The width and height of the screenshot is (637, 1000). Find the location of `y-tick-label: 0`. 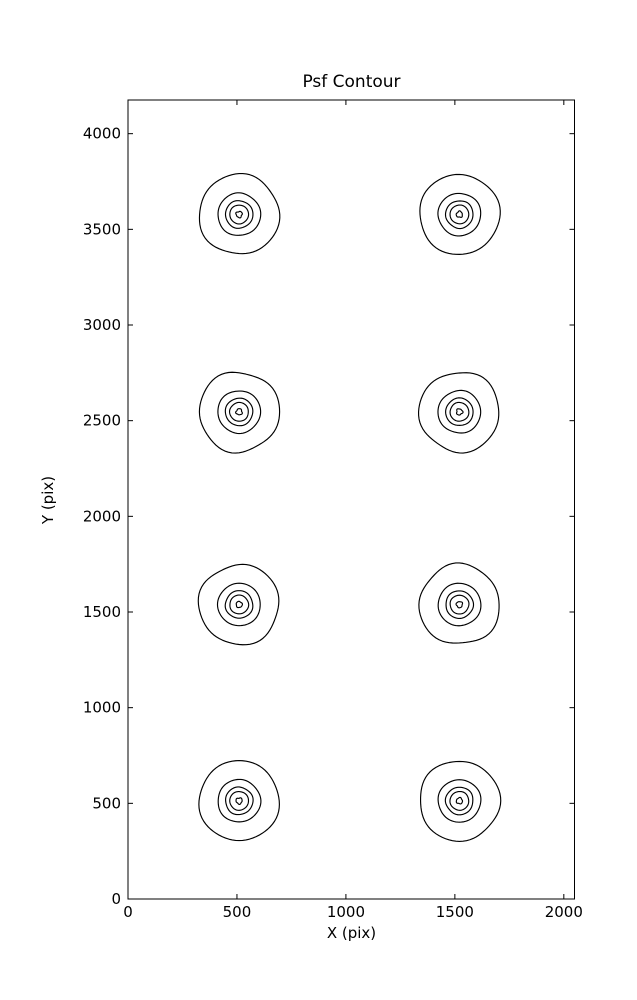

y-tick-label: 0 is located at coordinates (116, 899).